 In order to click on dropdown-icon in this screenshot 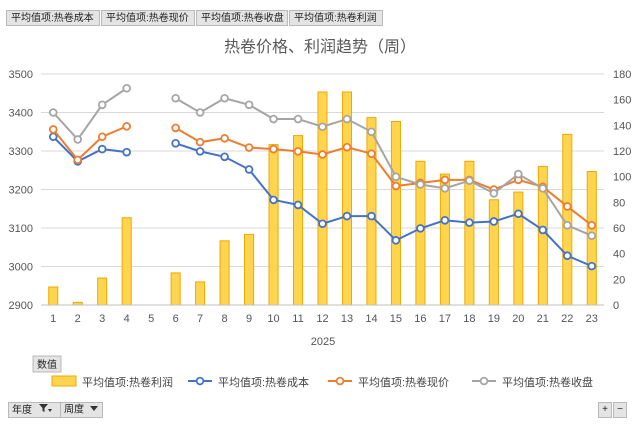, I will do `click(93, 410)`.